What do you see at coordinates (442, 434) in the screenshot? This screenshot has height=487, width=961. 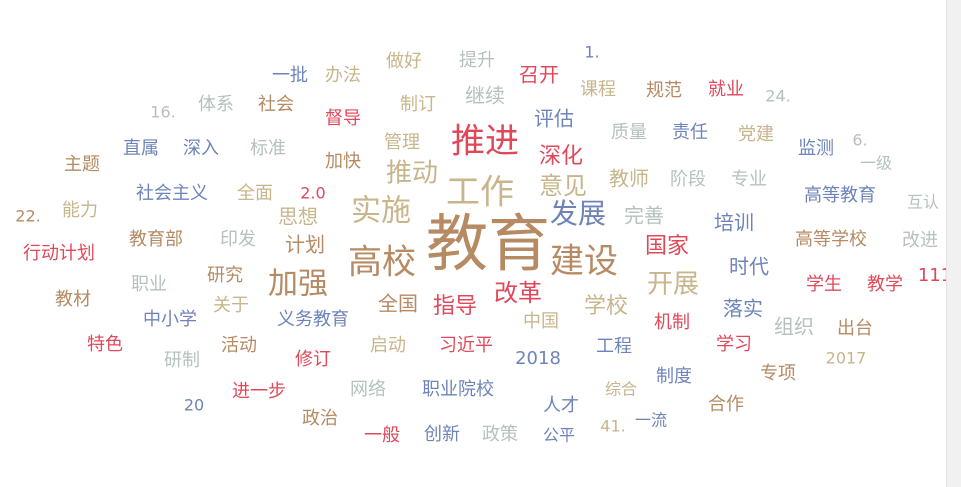 I see `word: 创新` at bounding box center [442, 434].